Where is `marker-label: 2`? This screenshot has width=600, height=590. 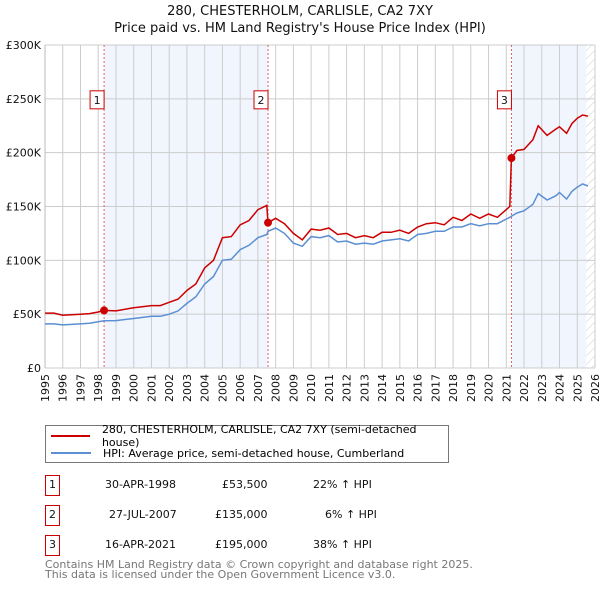 marker-label: 2 is located at coordinates (261, 100).